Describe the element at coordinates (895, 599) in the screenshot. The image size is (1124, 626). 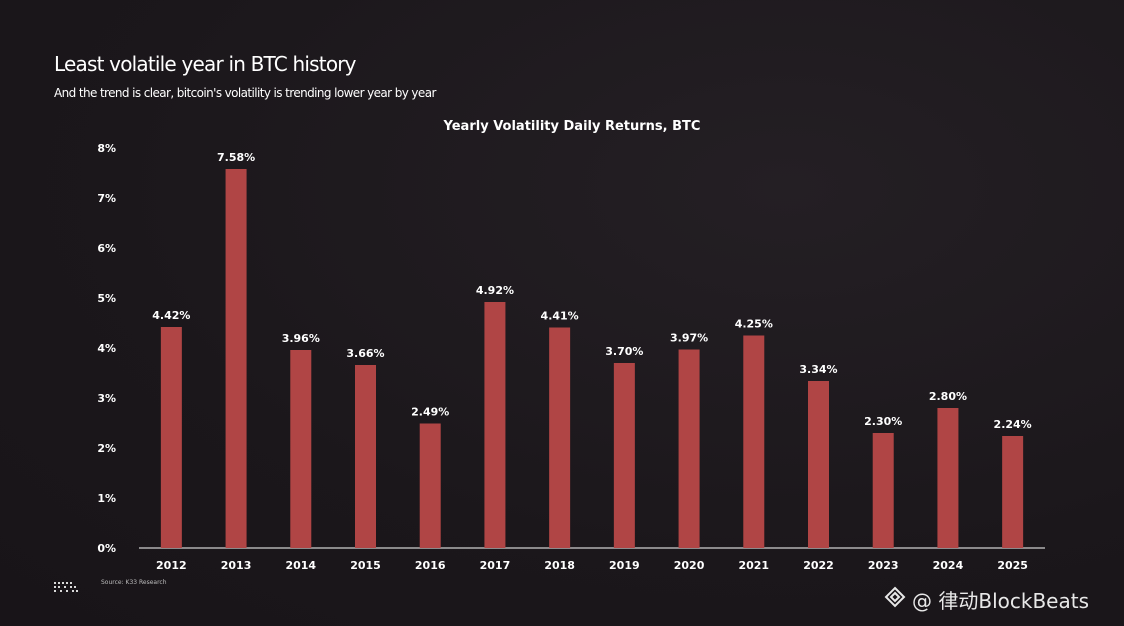
I see `blockbeats-diamond-icon` at that location.